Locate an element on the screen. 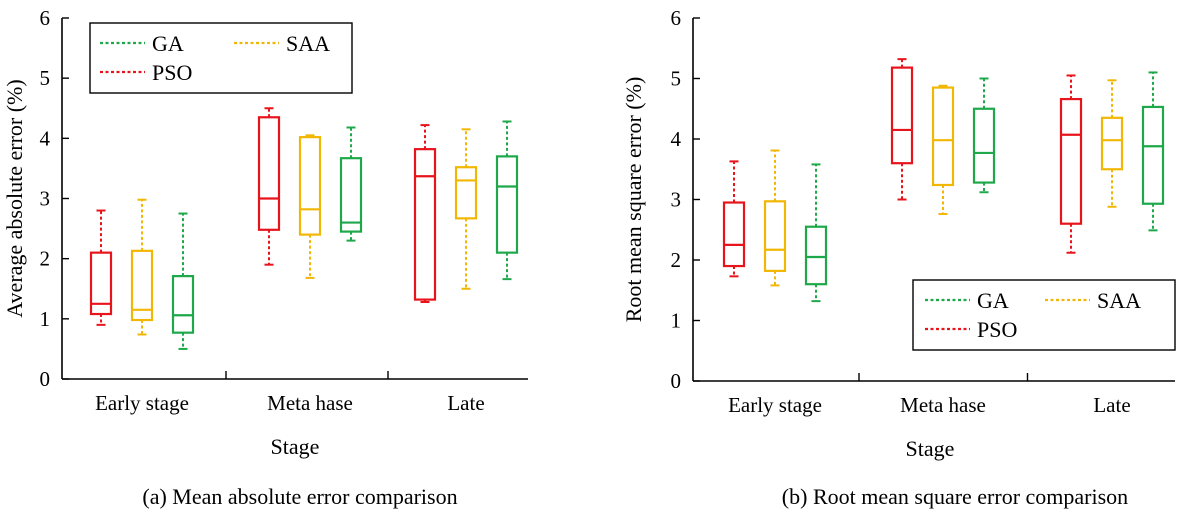 Image resolution: width=1200 pixels, height=517 pixels. y-axis-title: Root mean square error (%) is located at coordinates (633, 200).